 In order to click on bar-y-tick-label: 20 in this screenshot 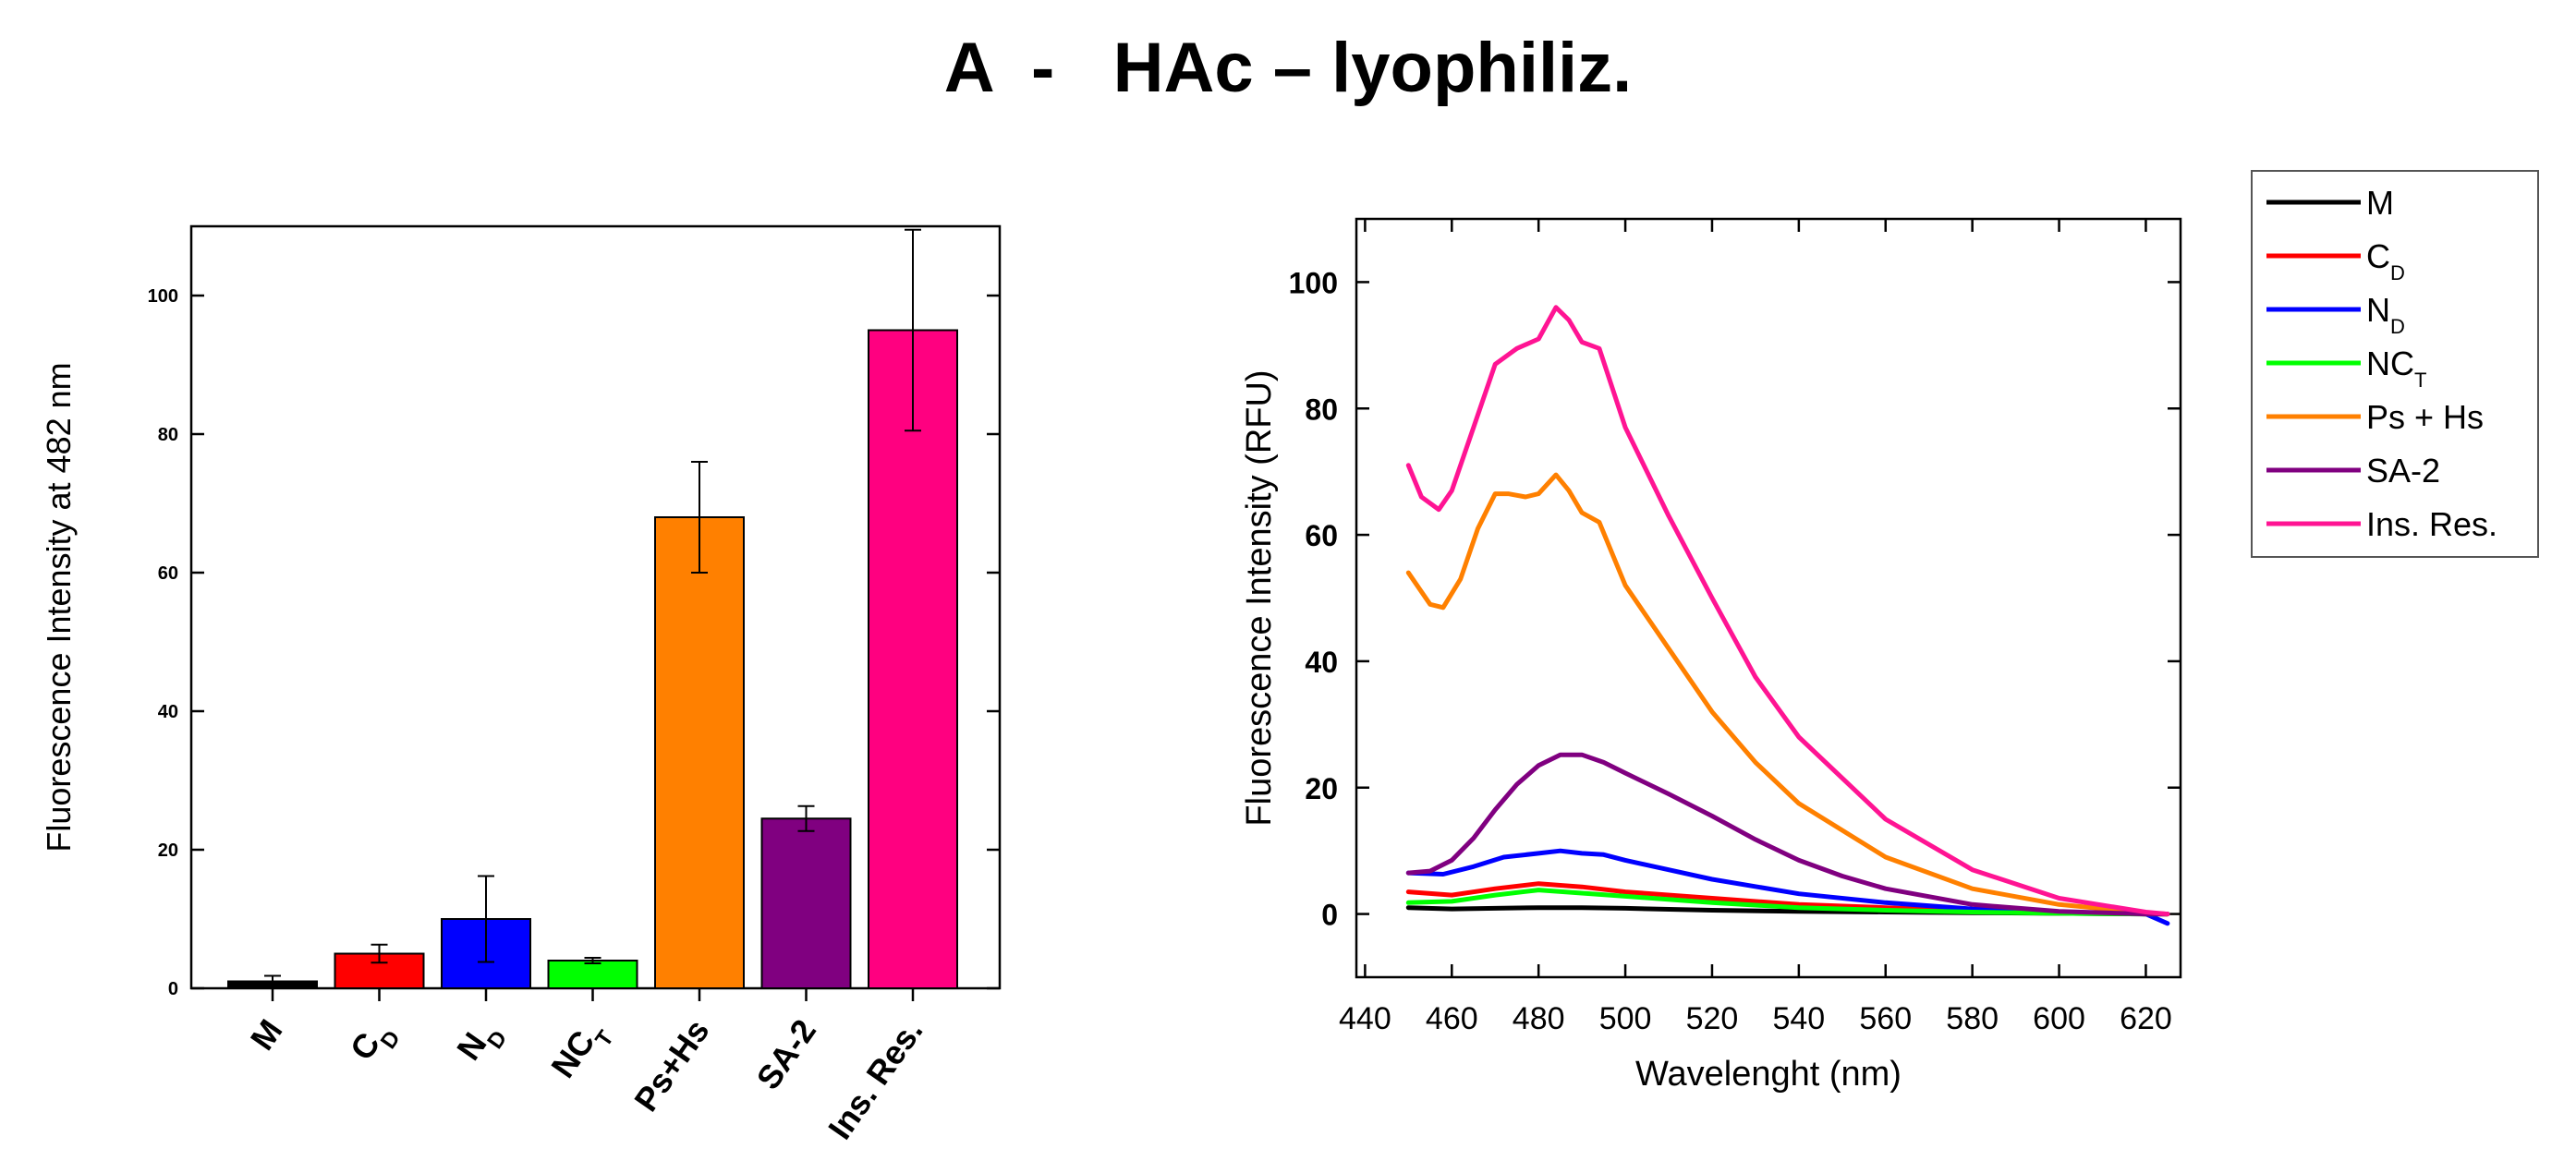, I will do `click(168, 850)`.